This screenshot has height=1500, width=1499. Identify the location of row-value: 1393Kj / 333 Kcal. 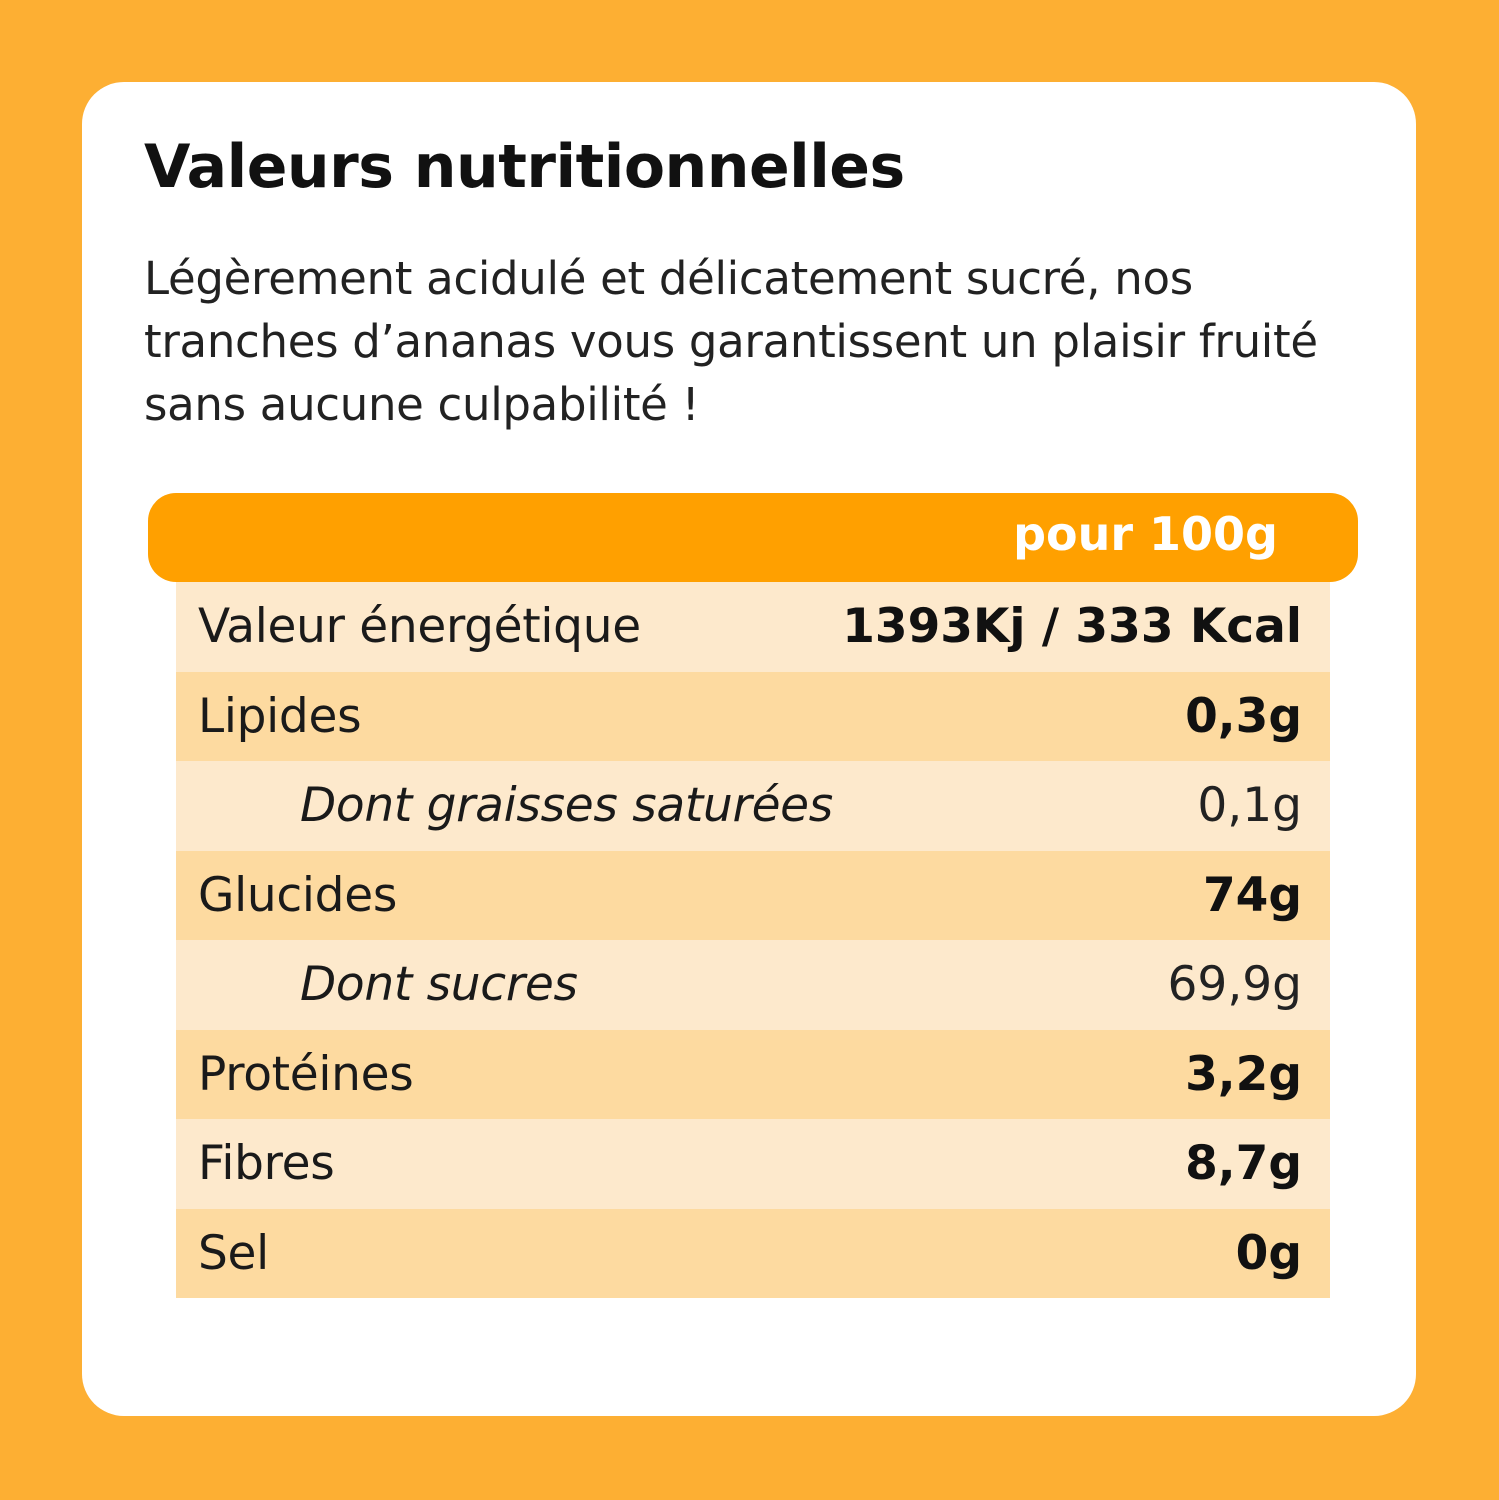
(1072, 627).